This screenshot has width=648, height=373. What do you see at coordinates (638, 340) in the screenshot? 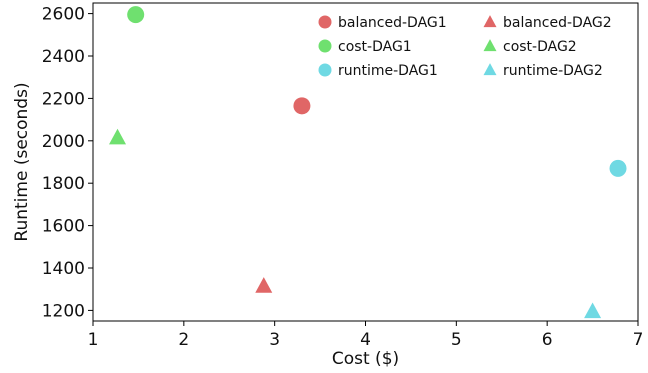
I see `x-tick-label: 7` at bounding box center [638, 340].